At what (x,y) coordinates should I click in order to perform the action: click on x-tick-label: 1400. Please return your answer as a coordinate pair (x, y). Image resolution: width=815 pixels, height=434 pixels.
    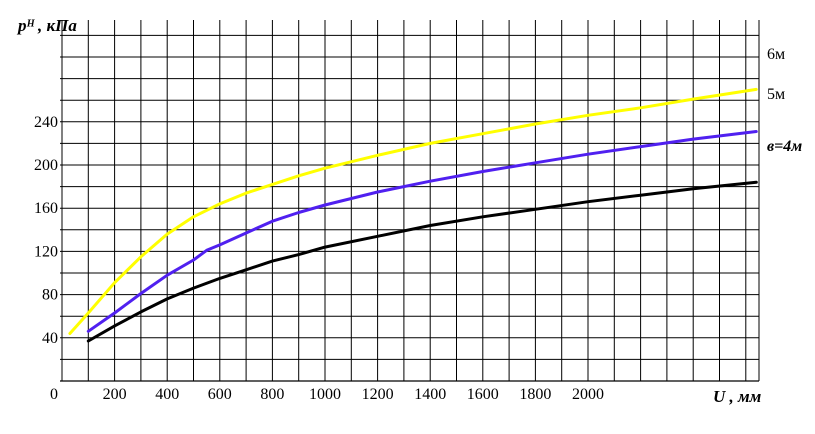
    Looking at the image, I should click on (430, 394).